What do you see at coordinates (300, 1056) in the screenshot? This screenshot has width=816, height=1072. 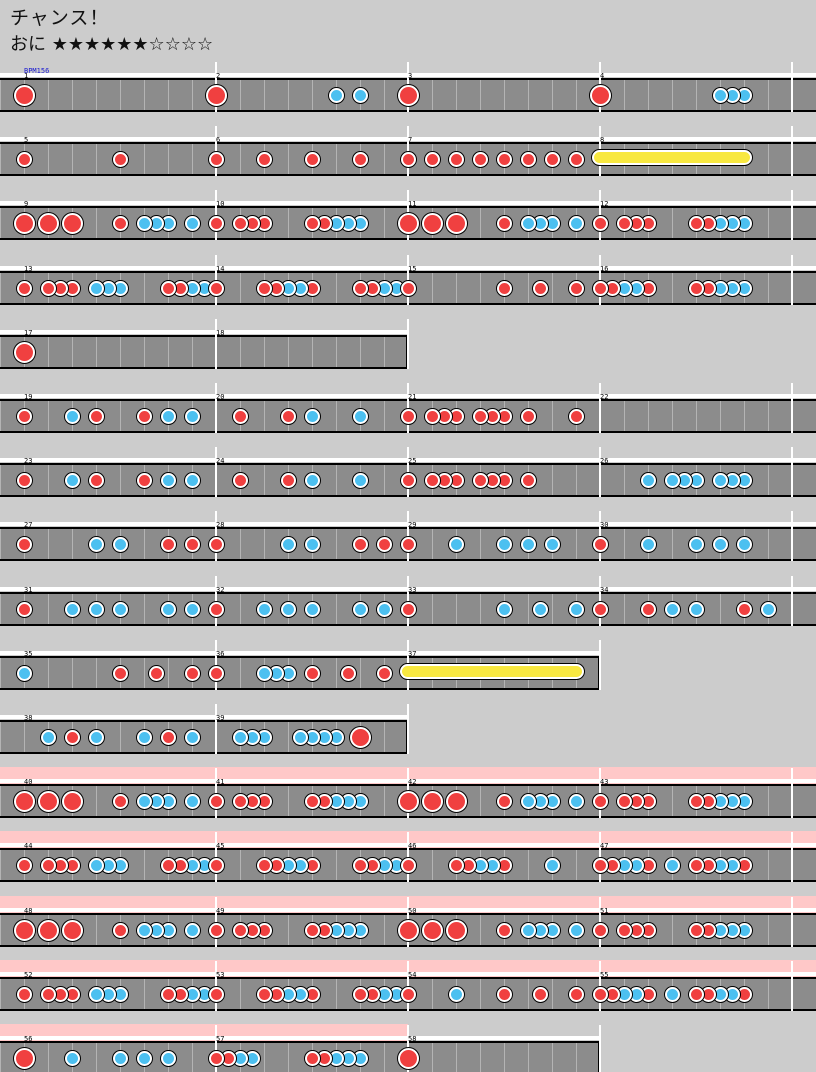 I see `note-lane` at bounding box center [300, 1056].